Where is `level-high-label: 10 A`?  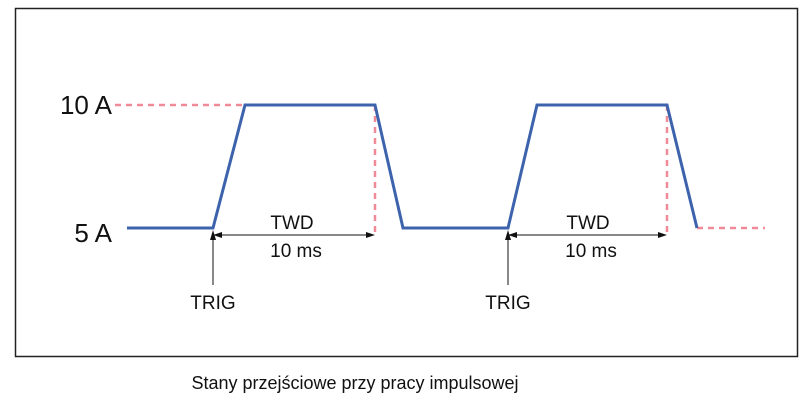 level-high-label: 10 A is located at coordinates (86, 105).